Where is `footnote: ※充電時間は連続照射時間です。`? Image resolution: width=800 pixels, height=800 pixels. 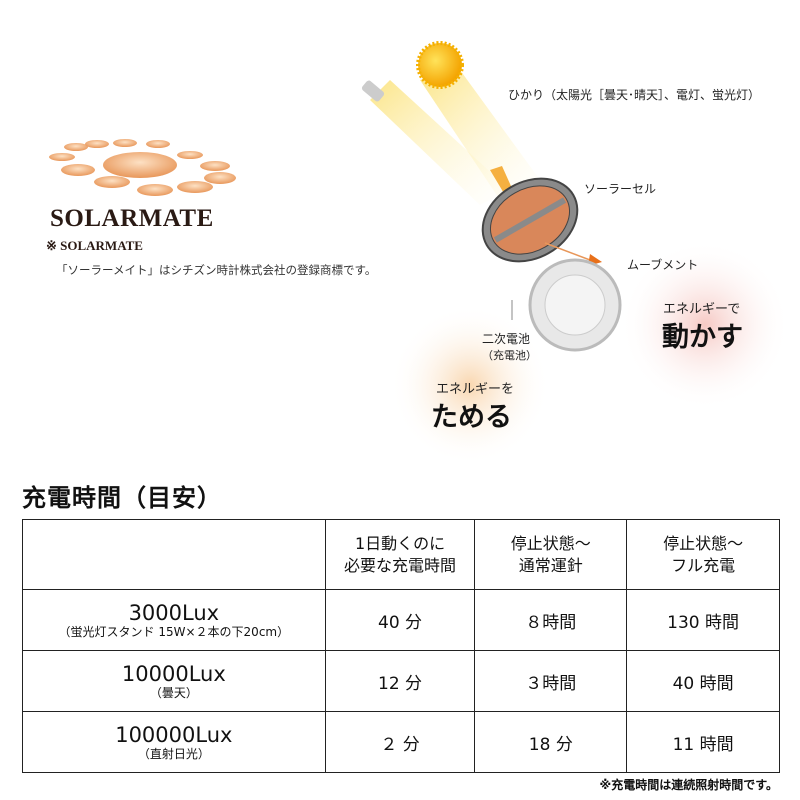 footnote: ※充電時間は連続照射時間です。 is located at coordinates (688, 785).